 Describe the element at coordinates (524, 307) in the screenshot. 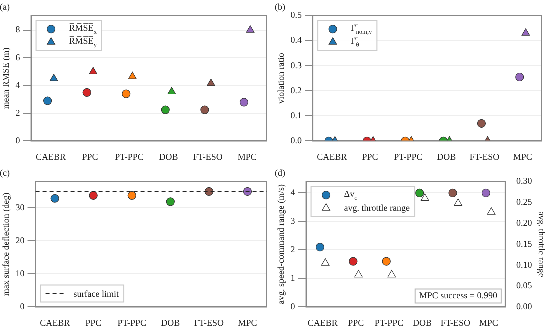

I see `y2-tick-label: 0.00` at that location.